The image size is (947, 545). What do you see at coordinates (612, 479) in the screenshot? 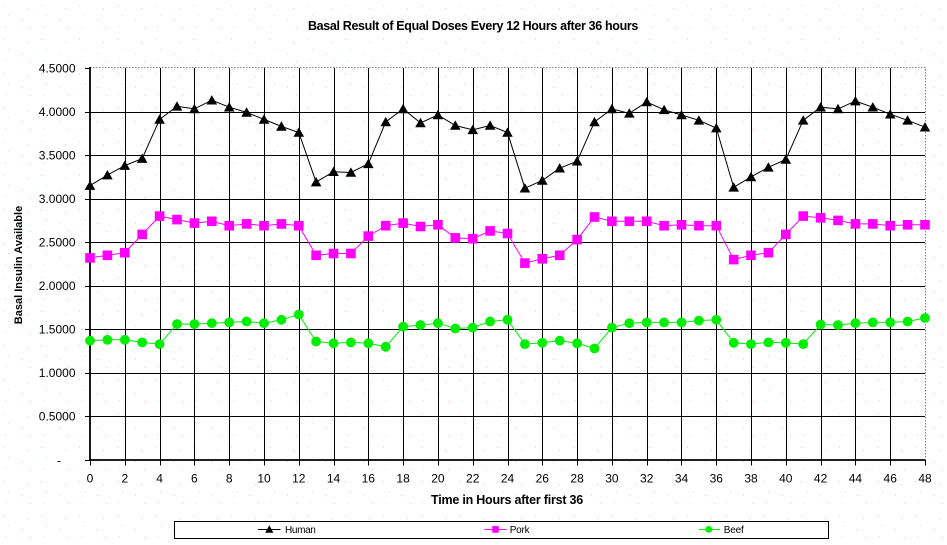
I see `svg-text: 30` at bounding box center [612, 479].